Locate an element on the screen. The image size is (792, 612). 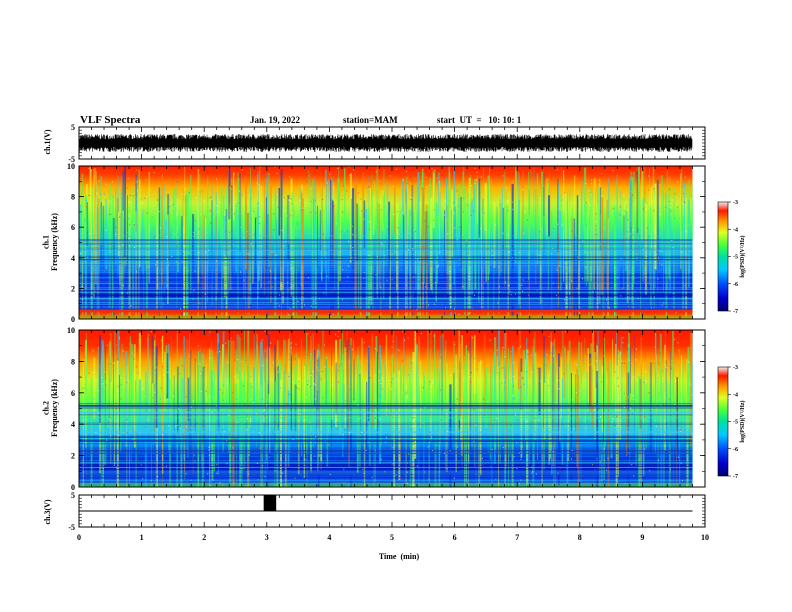
x-tick-label: 6 is located at coordinates (455, 537).